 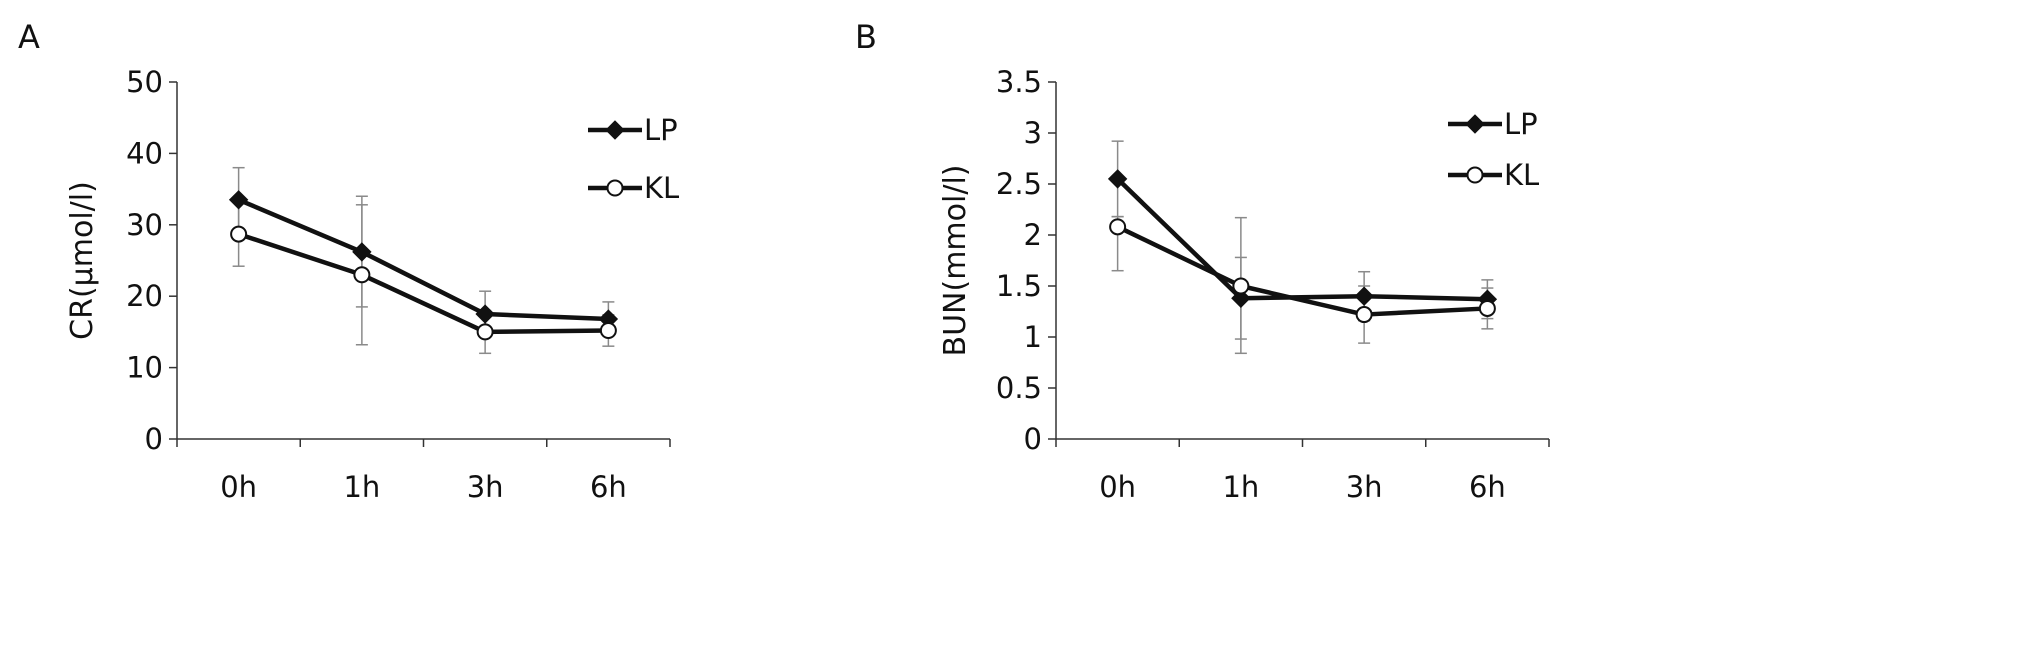 I want to click on y-tick-label: 1.5, so click(x=1019, y=286).